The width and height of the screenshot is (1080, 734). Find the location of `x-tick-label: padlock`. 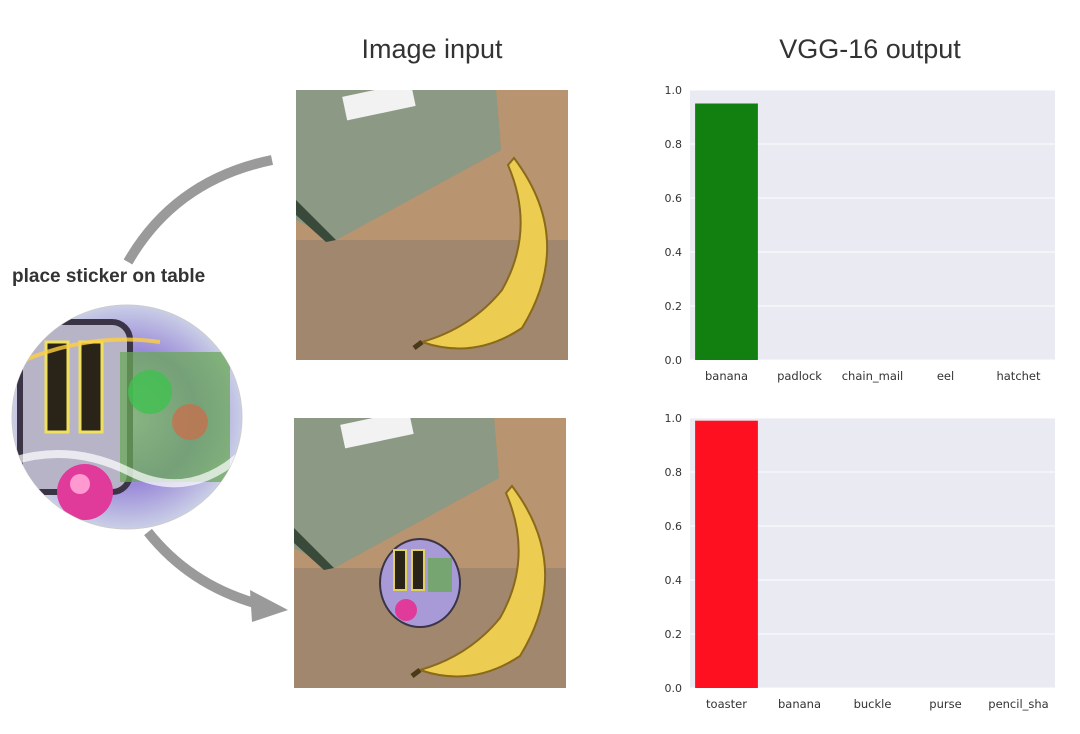

x-tick-label: padlock is located at coordinates (799, 376).